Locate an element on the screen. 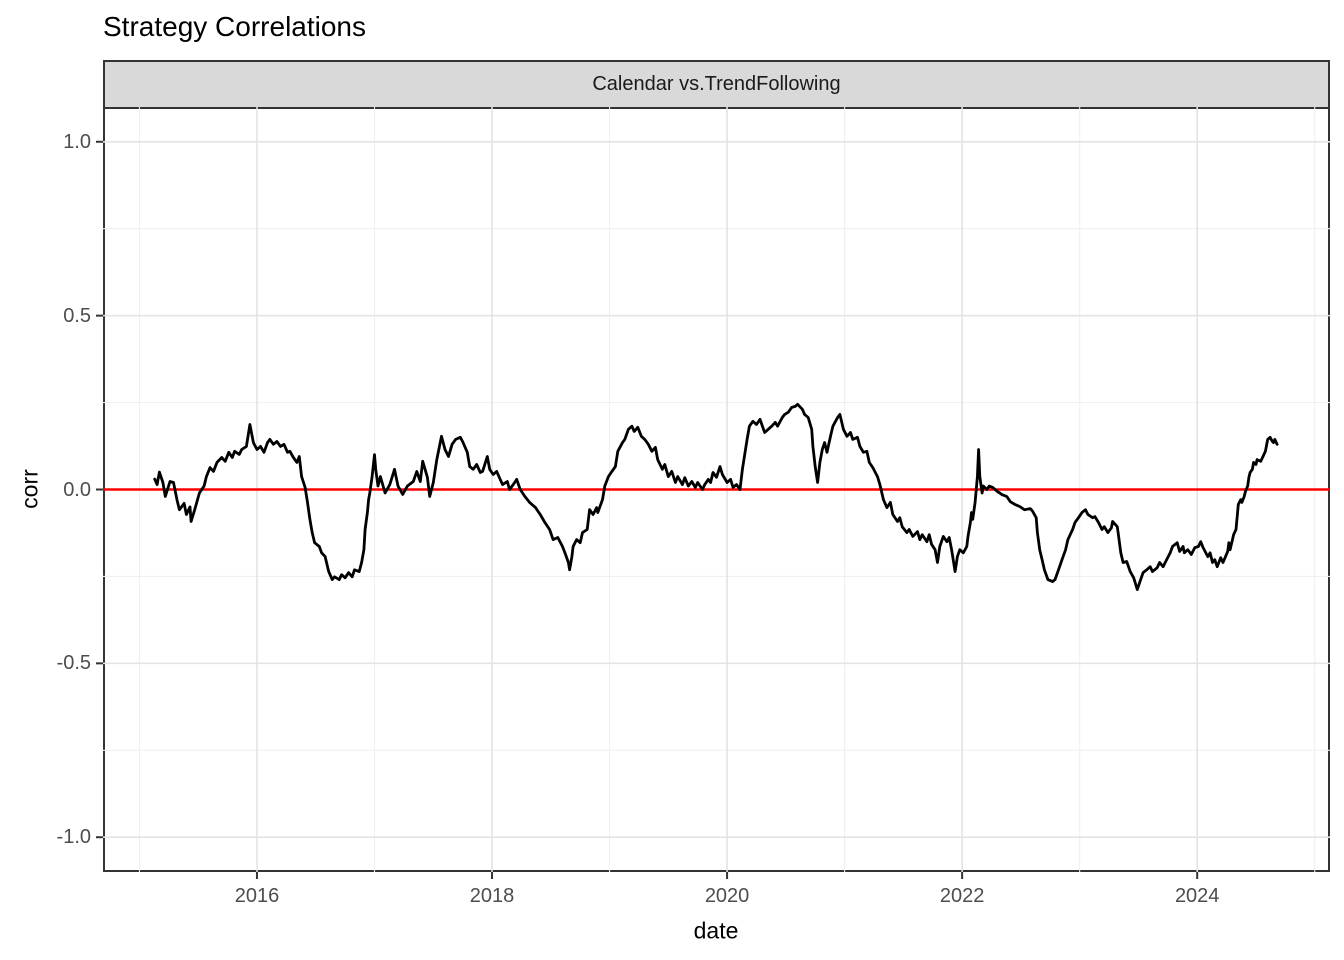 The image size is (1344, 960). y-tick-label: 0.0 is located at coordinates (77, 489).